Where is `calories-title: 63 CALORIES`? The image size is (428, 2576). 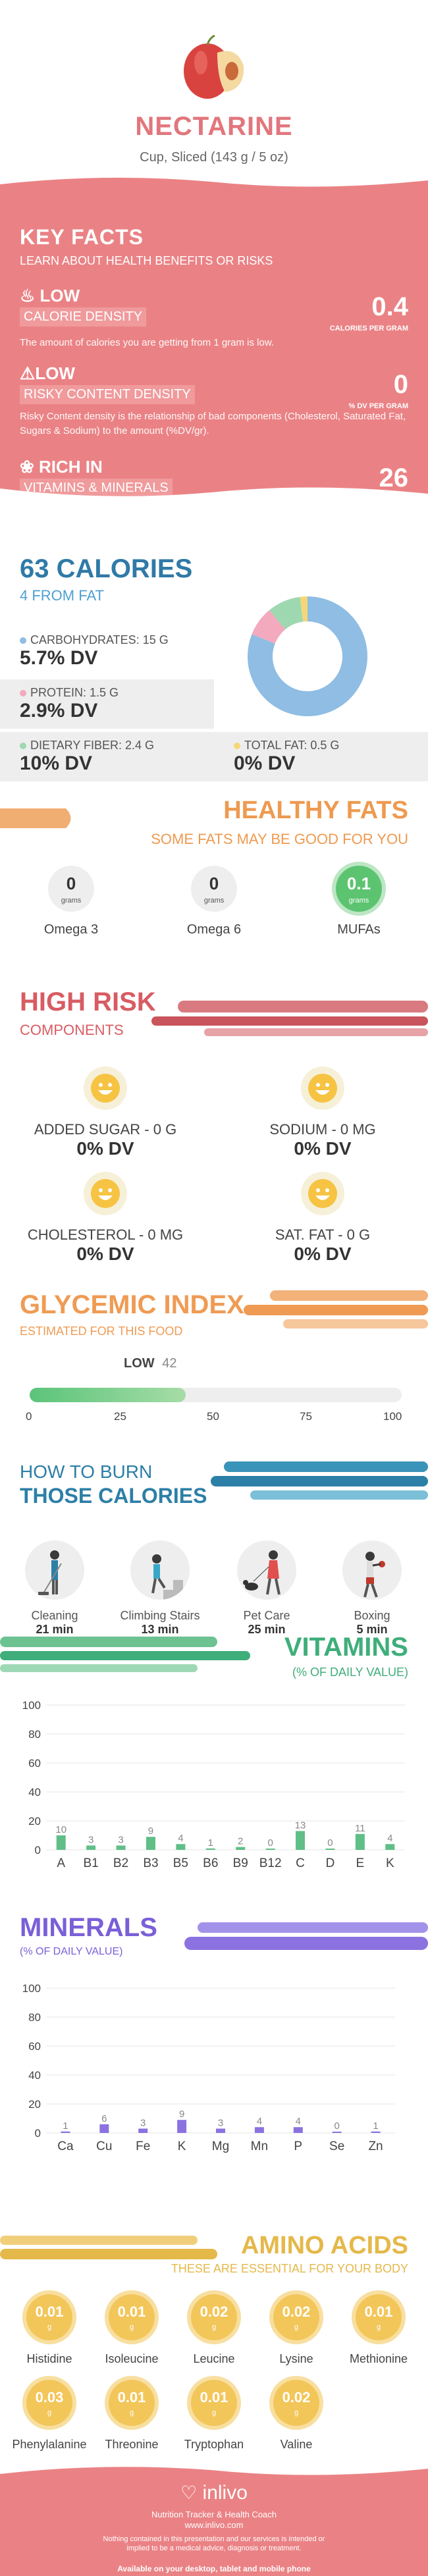 calories-title: 63 CALORIES is located at coordinates (106, 568).